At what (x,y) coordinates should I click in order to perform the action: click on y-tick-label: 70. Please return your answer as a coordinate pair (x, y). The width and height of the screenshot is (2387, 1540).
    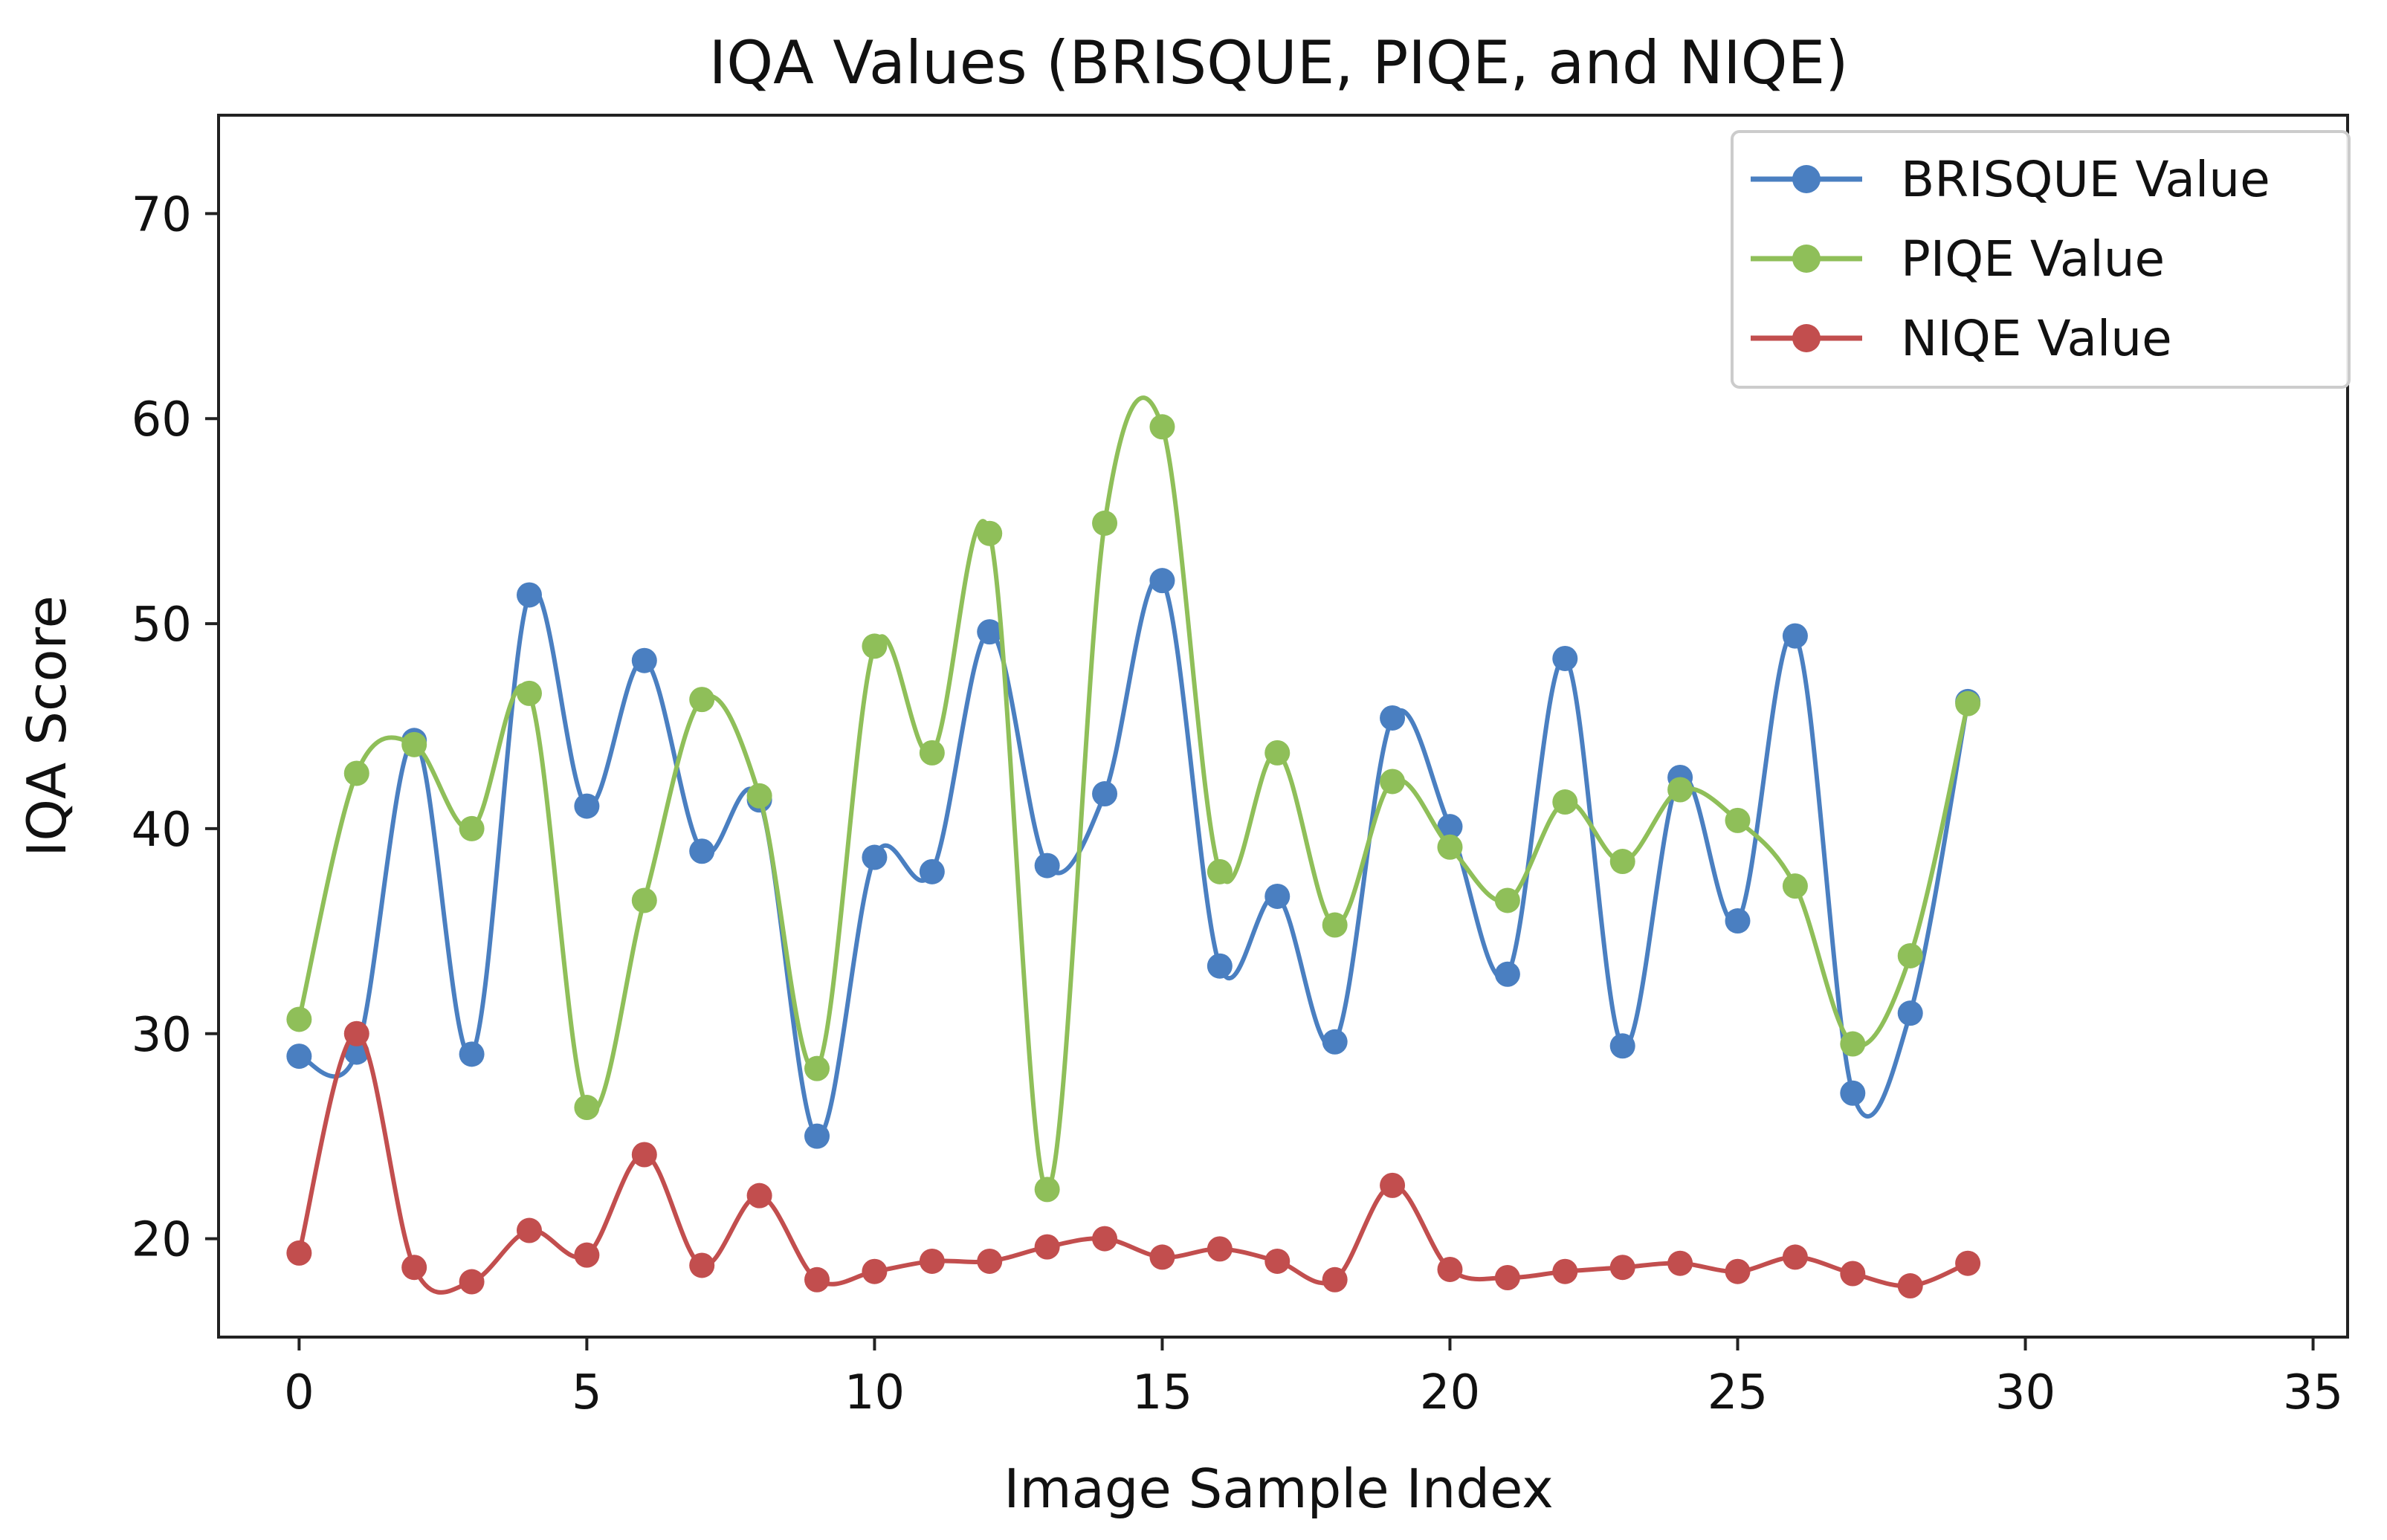
    Looking at the image, I should click on (162, 214).